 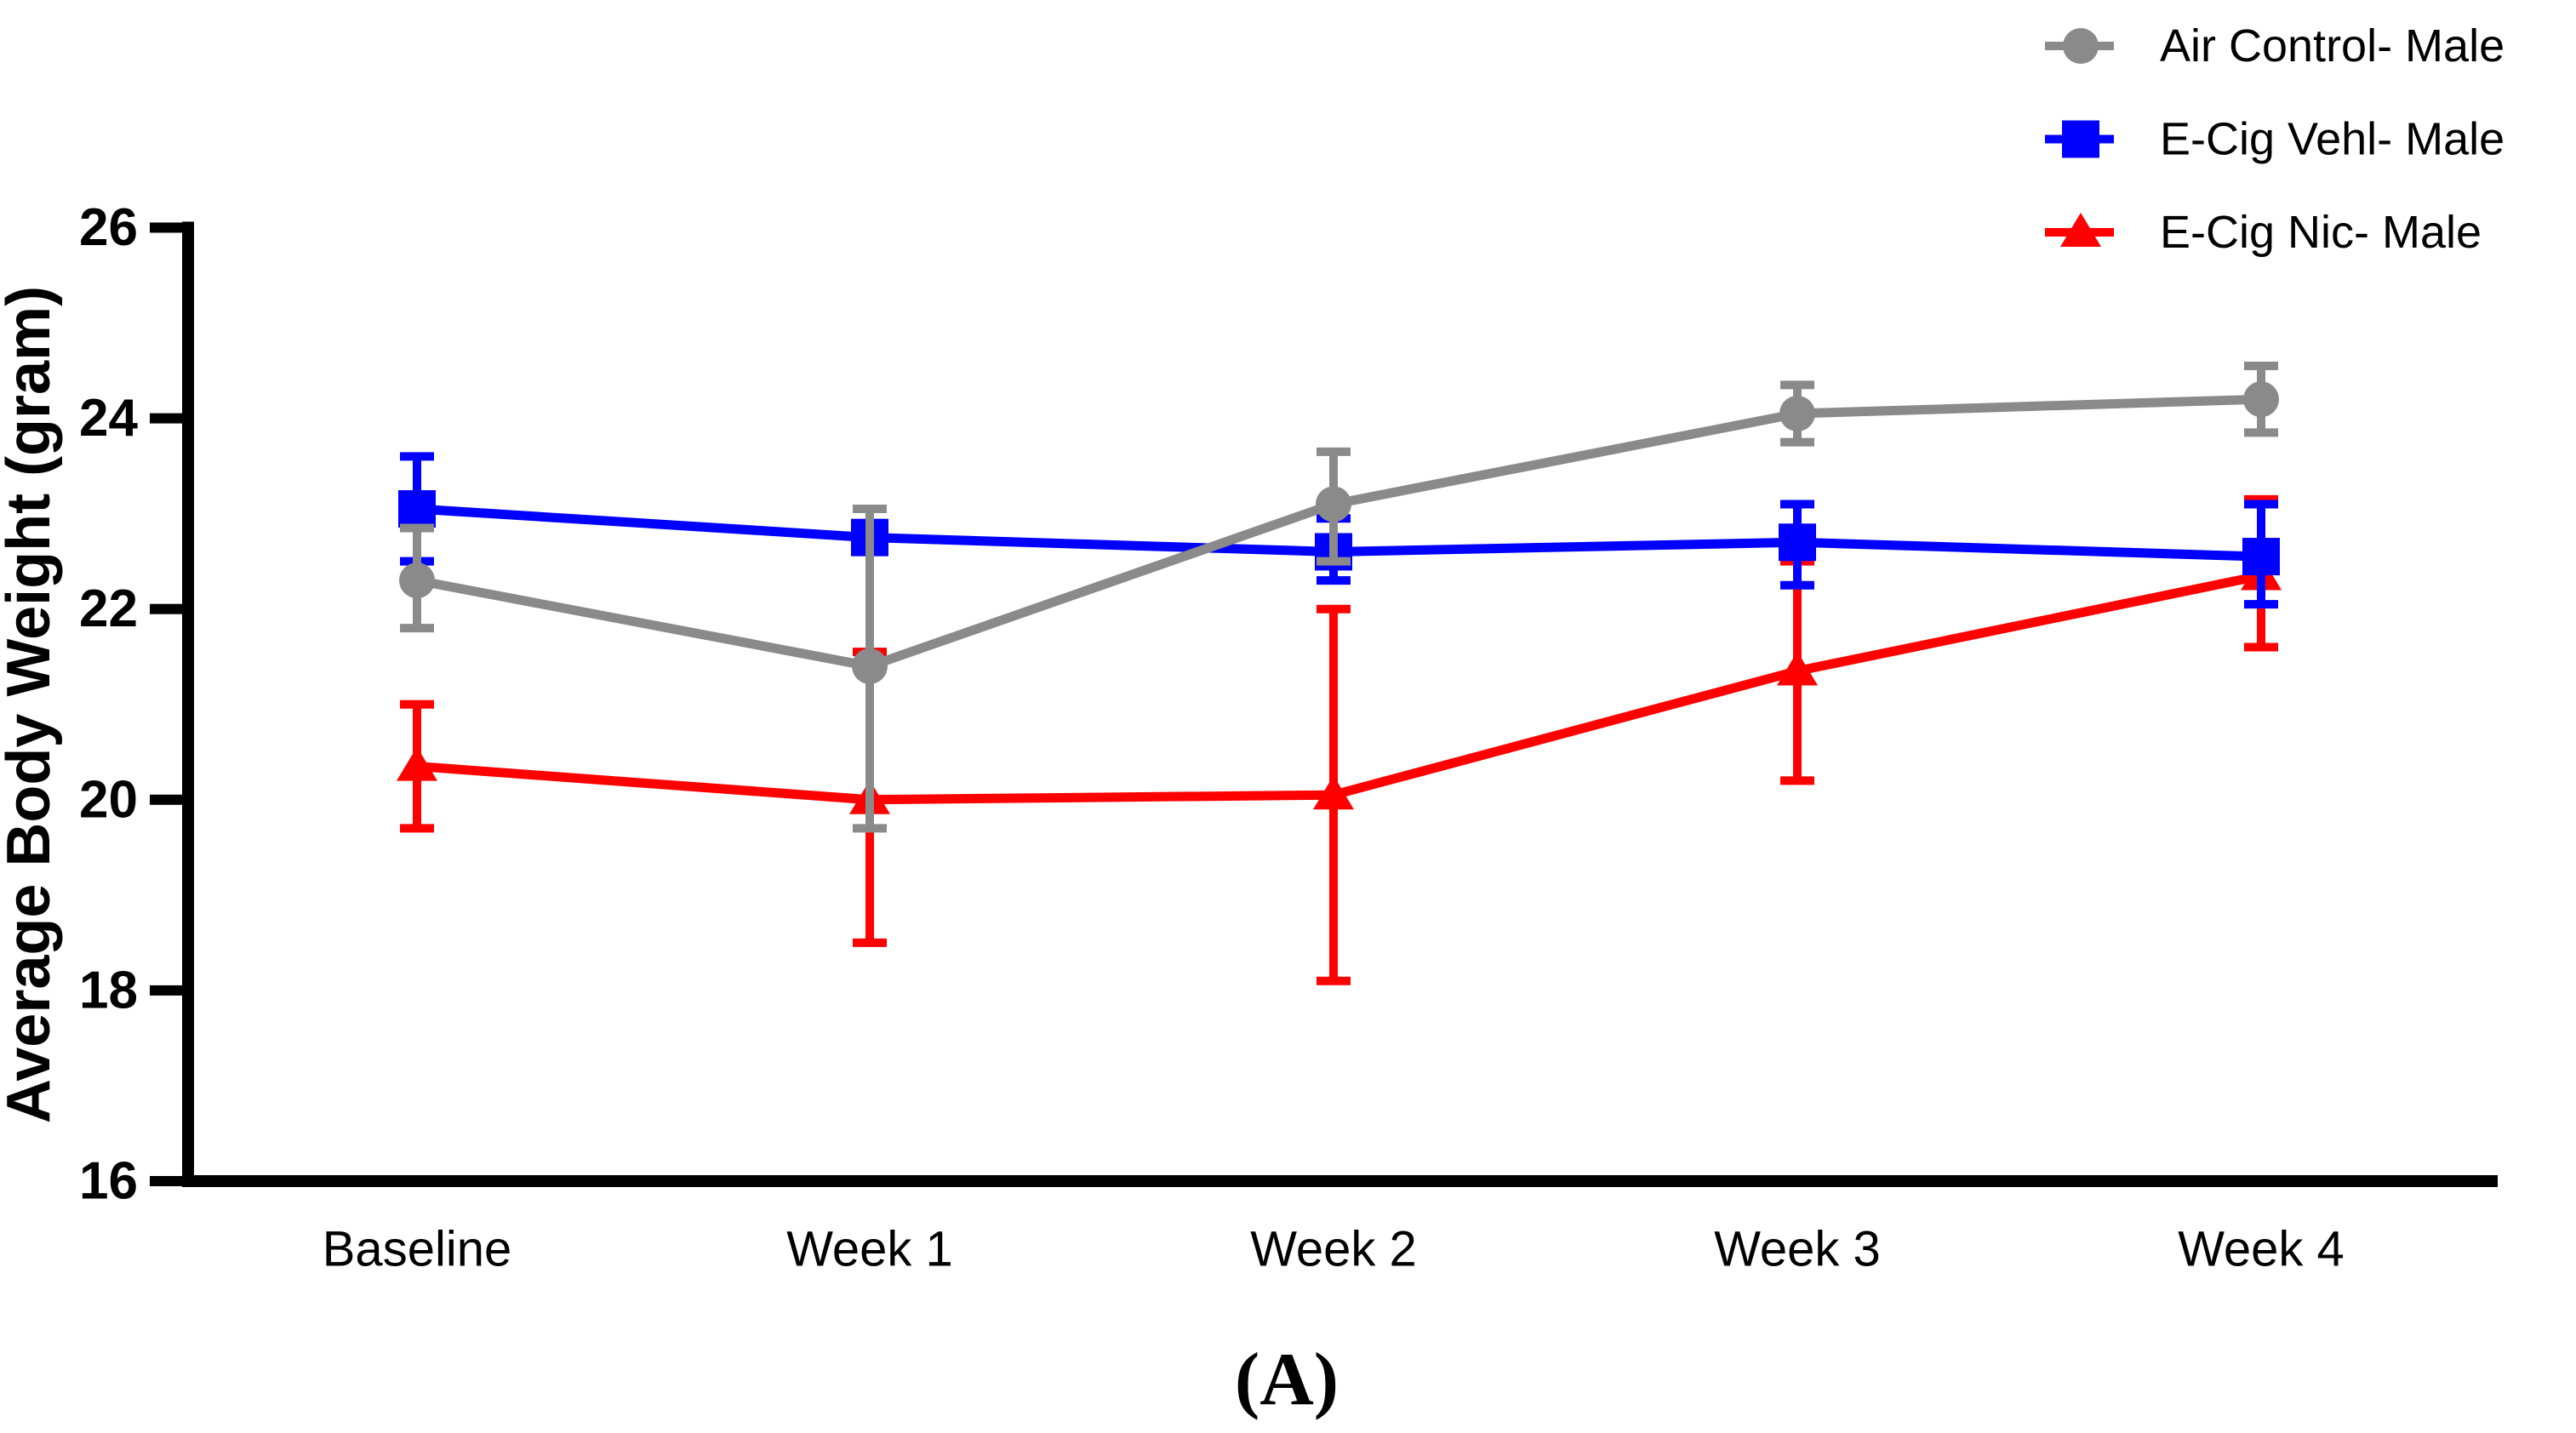 I want to click on legend-marker-circle, so click(x=2081, y=46).